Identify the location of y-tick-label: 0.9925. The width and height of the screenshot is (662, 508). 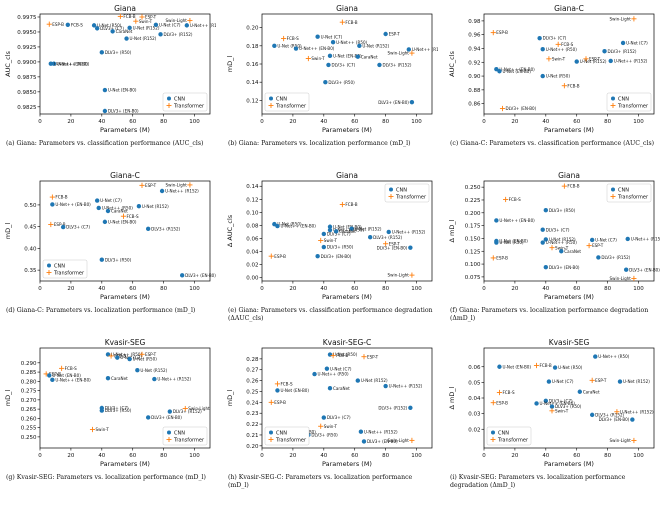
(27, 48).